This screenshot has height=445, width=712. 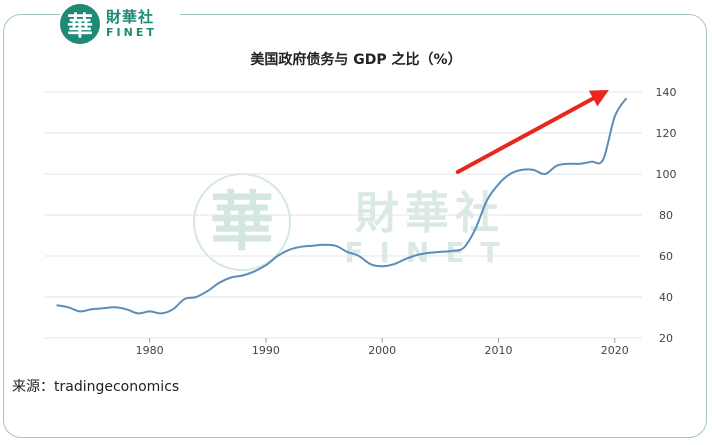 I want to click on watermark-seal-char: 華, so click(x=242, y=222).